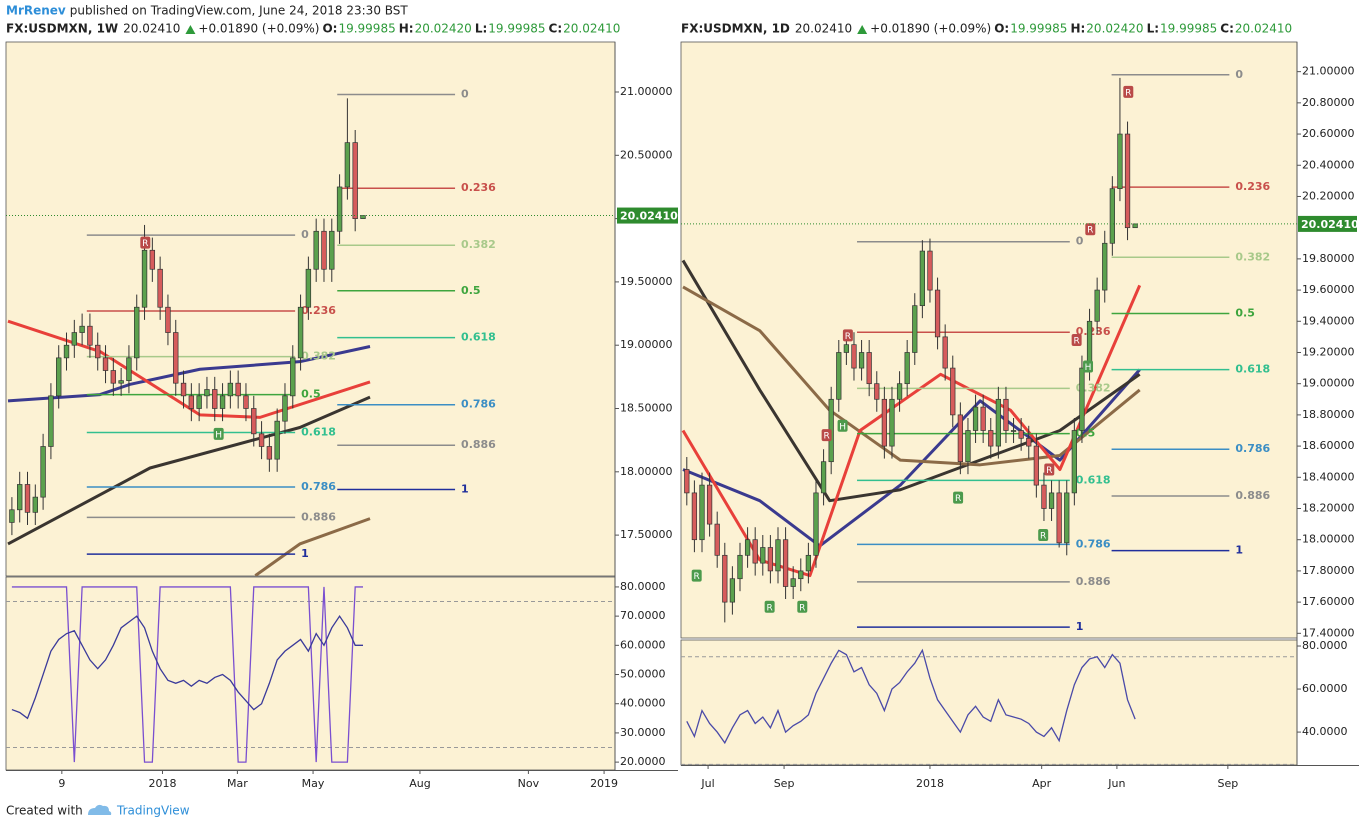 The image size is (1361, 829). I want to click on x-tick-label: Jun, so click(1116, 783).